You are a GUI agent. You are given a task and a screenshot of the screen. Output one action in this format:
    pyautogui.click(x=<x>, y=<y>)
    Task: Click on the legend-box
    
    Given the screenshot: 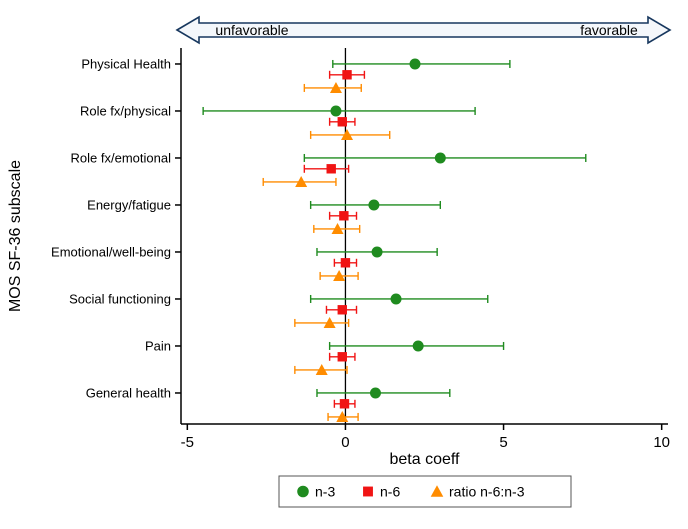 What is the action you would take?
    pyautogui.click(x=425, y=491)
    